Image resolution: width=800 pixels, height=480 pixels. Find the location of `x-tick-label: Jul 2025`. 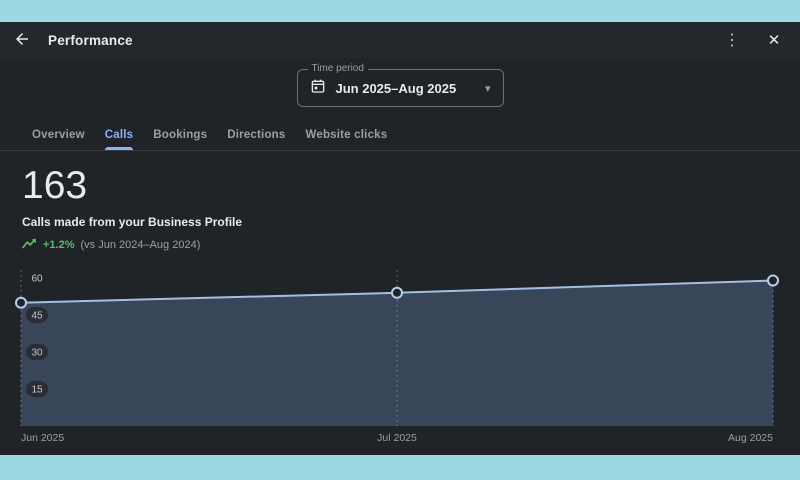

x-tick-label: Jul 2025 is located at coordinates (397, 438).